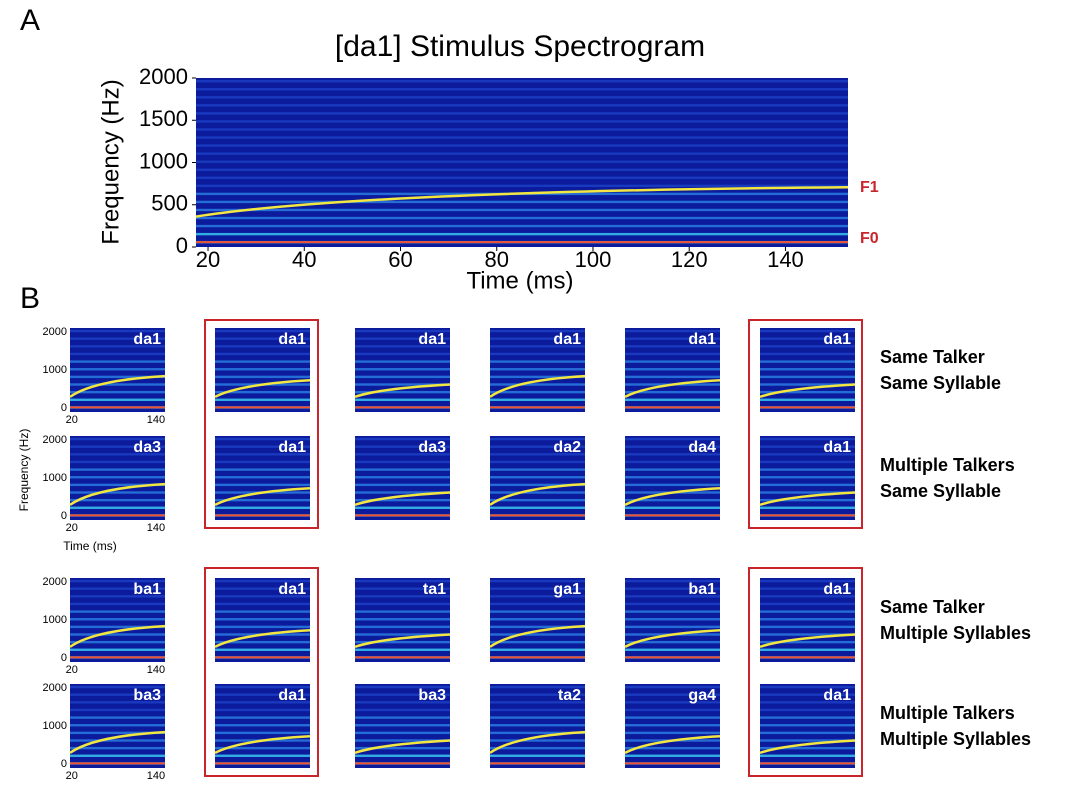 This screenshot has height=787, width=1075. What do you see at coordinates (702, 589) in the screenshot?
I see `tile-label: ba1` at bounding box center [702, 589].